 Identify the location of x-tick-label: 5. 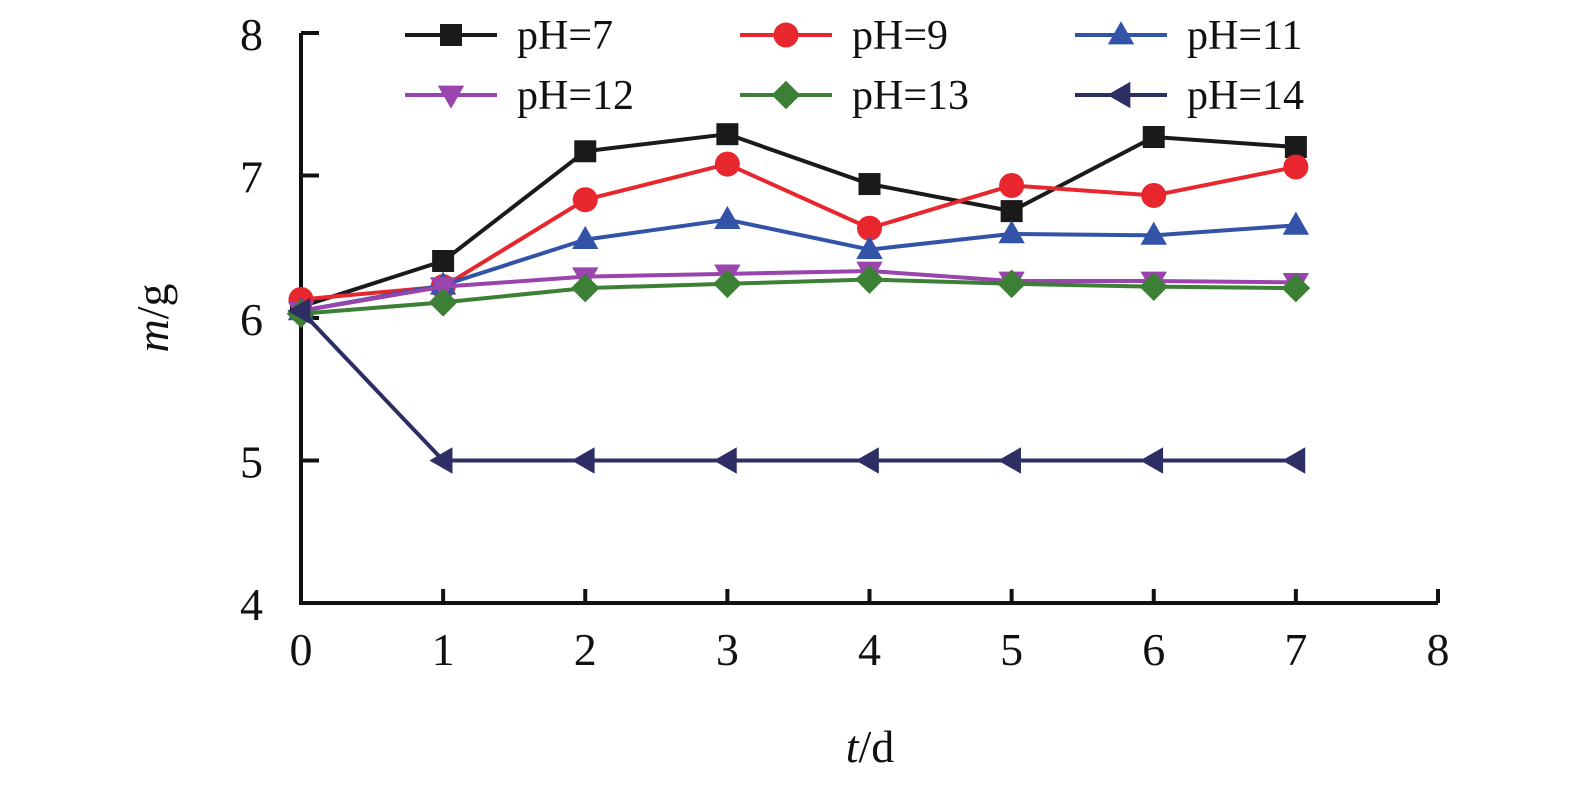
(1011, 649).